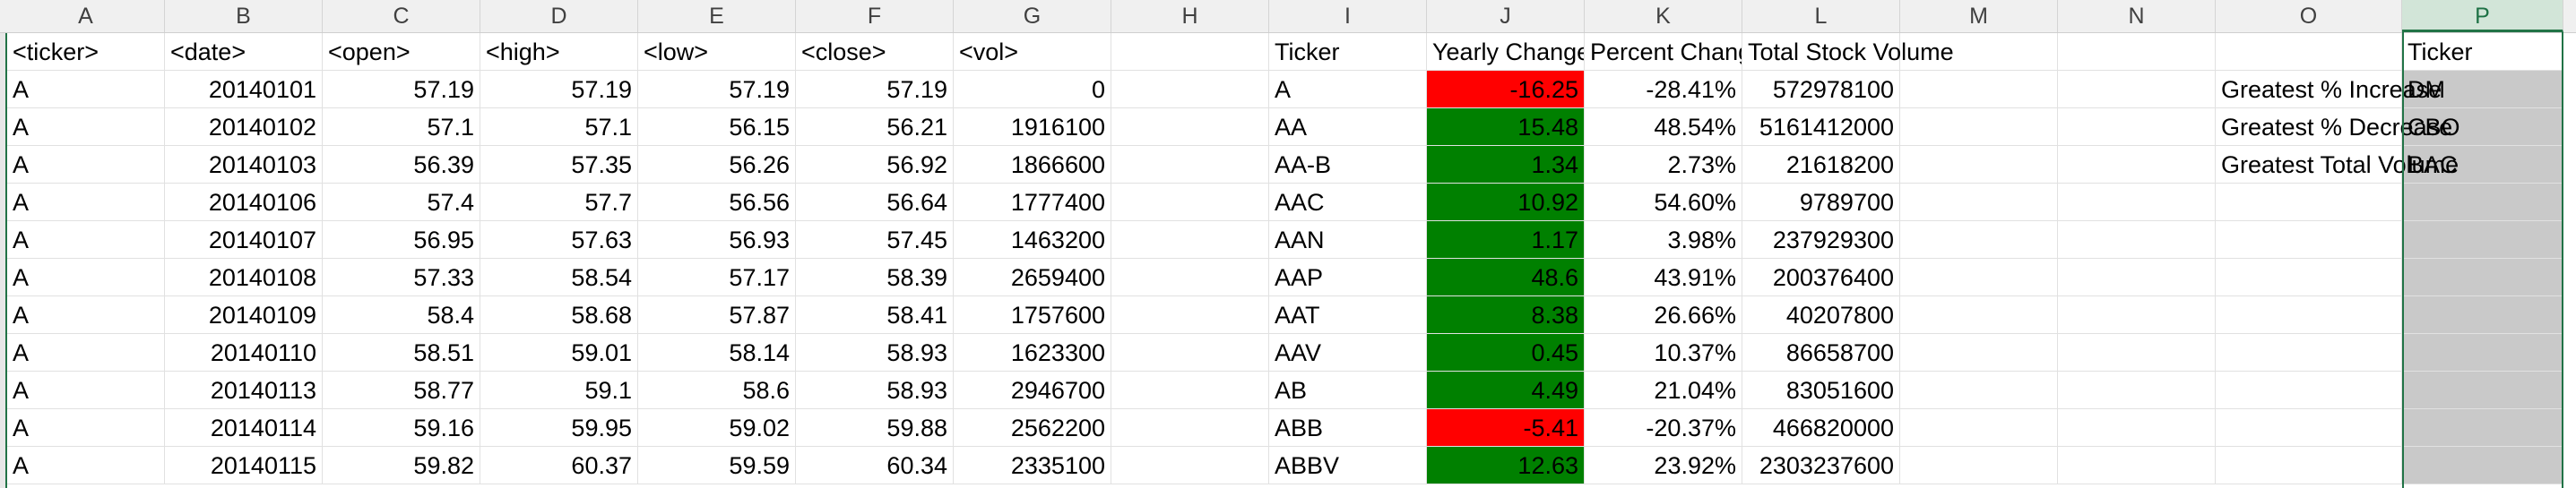 This screenshot has height=488, width=2576. Describe the element at coordinates (401, 165) in the screenshot. I see `cell-c4: 56.39` at that location.